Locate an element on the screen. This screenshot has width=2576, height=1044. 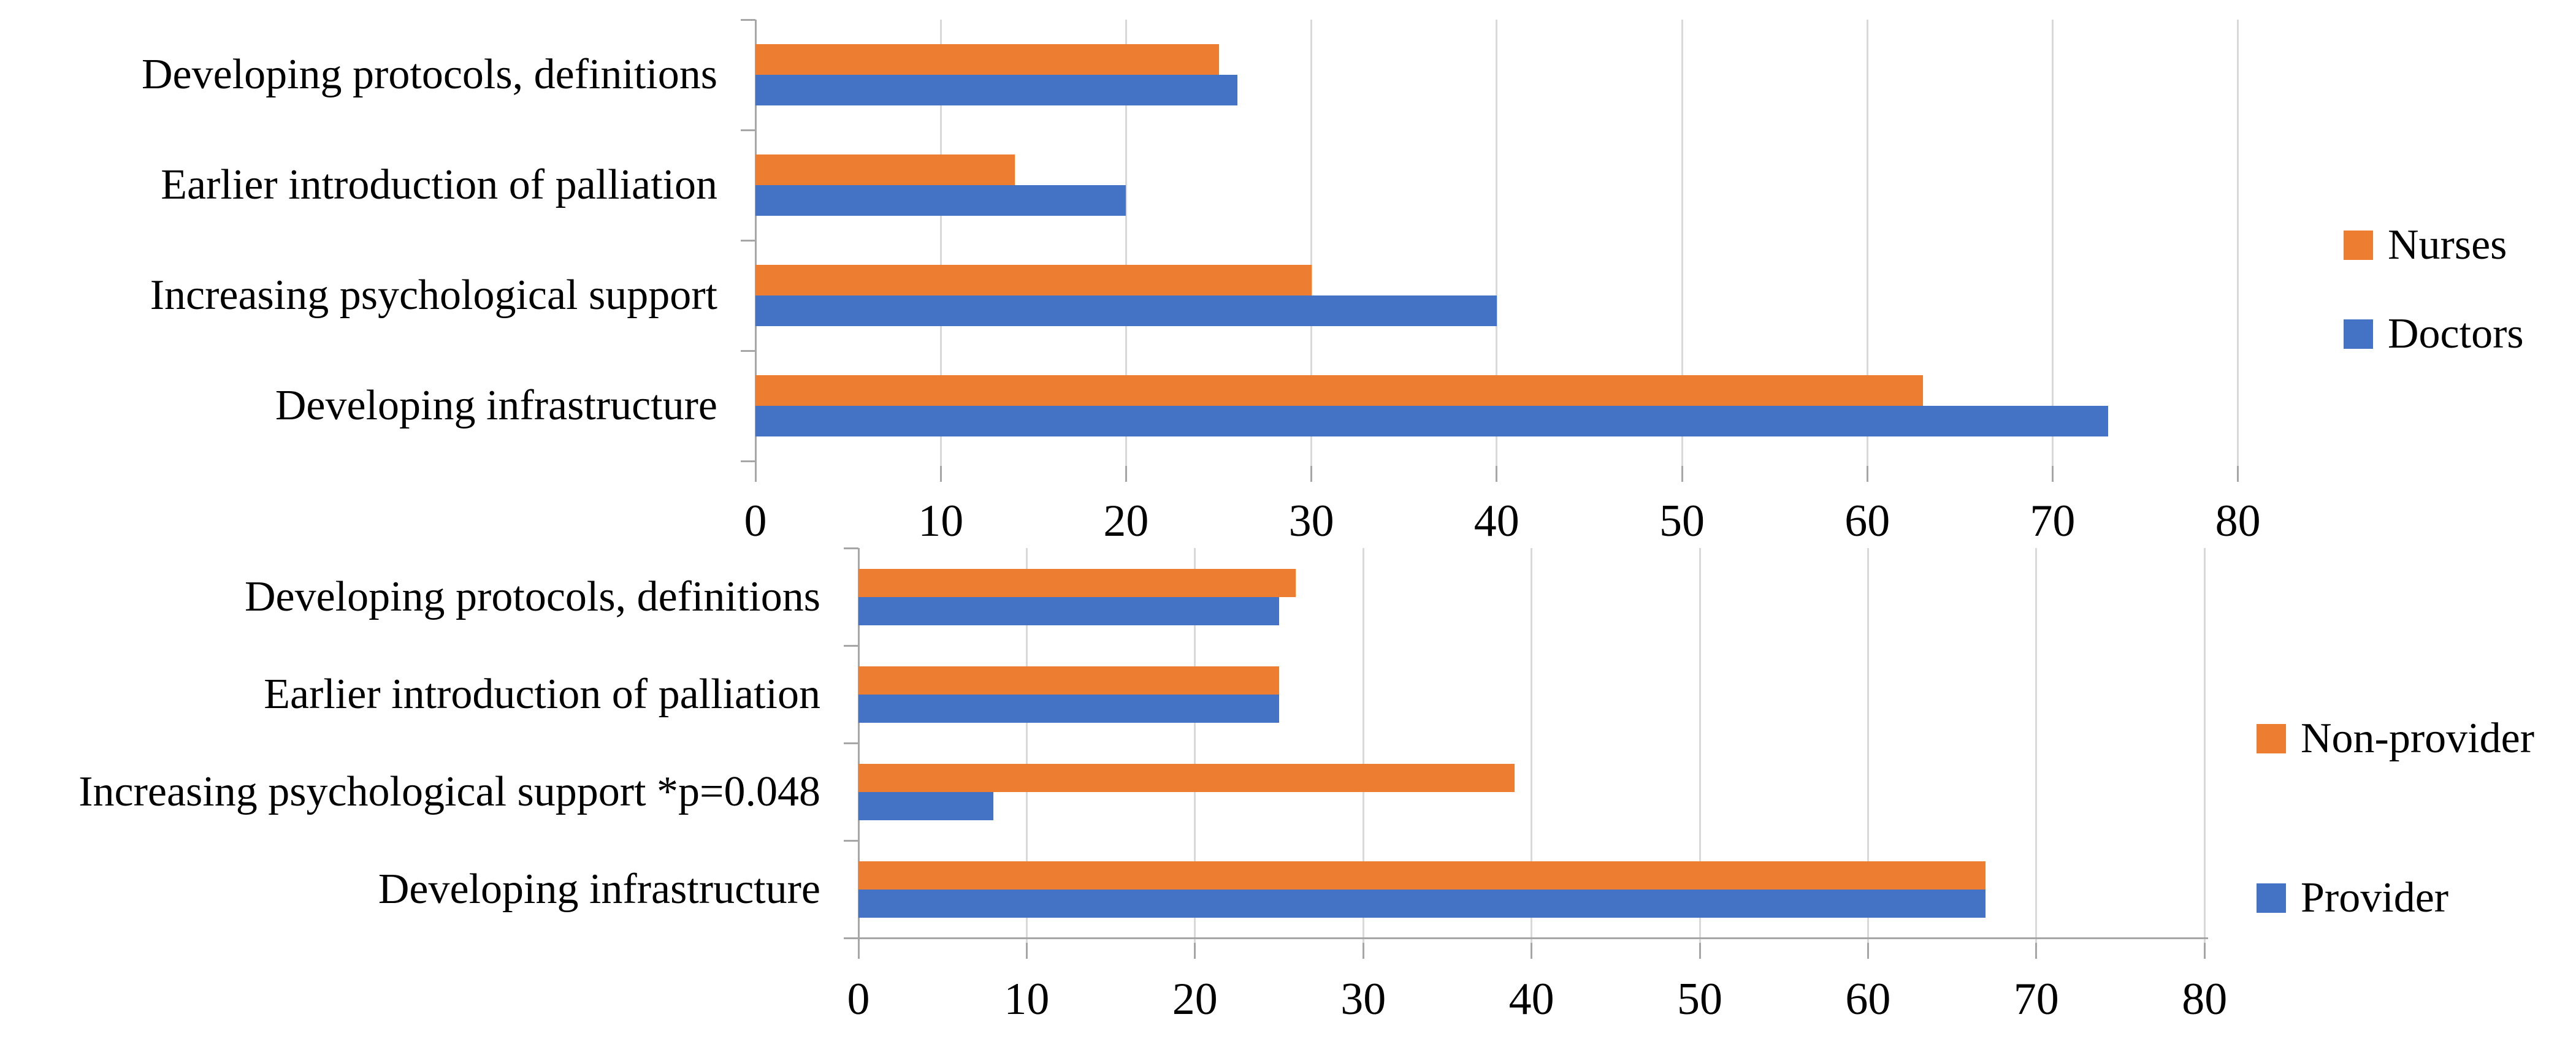
legend-label: Doctors is located at coordinates (2456, 333).